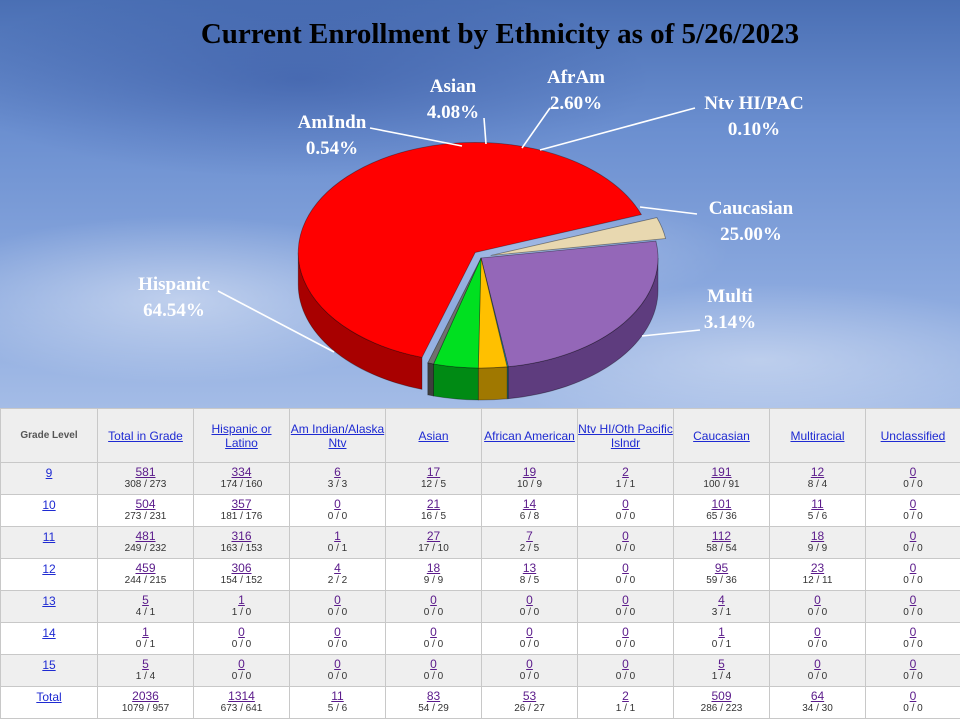 This screenshot has width=960, height=720. What do you see at coordinates (145, 696) in the screenshot?
I see `count-link: 2036` at bounding box center [145, 696].